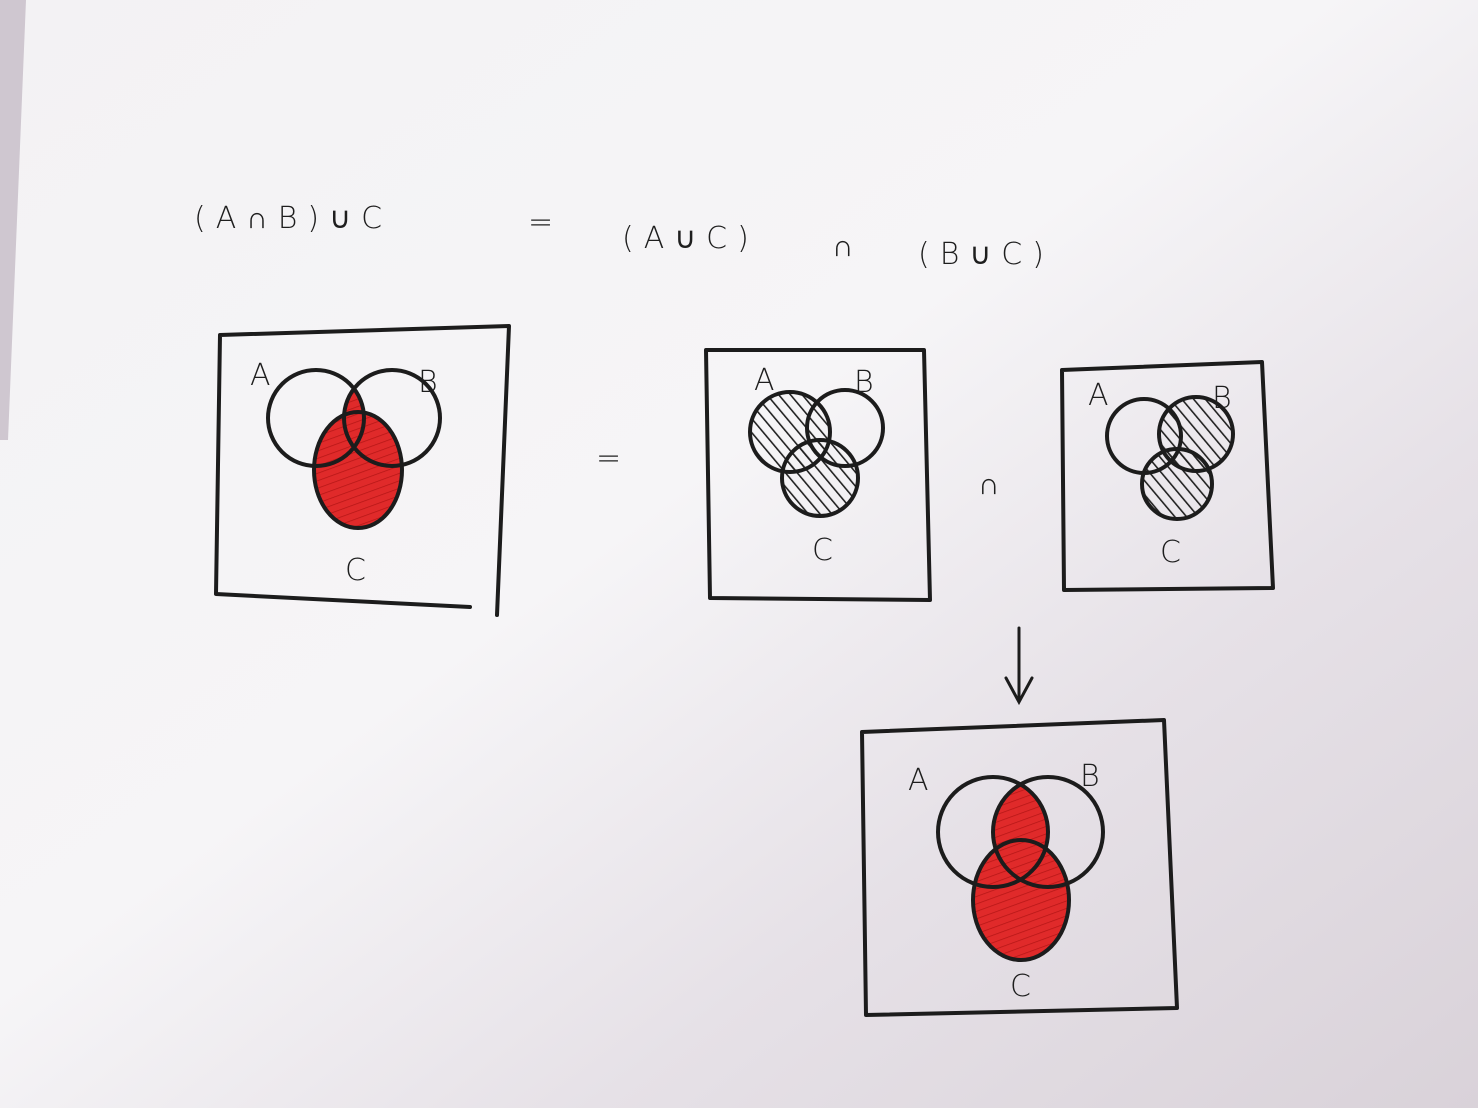 Image resolution: width=1478 pixels, height=1108 pixels. I want to click on equation-right-2: (B∪C), so click(986, 254).